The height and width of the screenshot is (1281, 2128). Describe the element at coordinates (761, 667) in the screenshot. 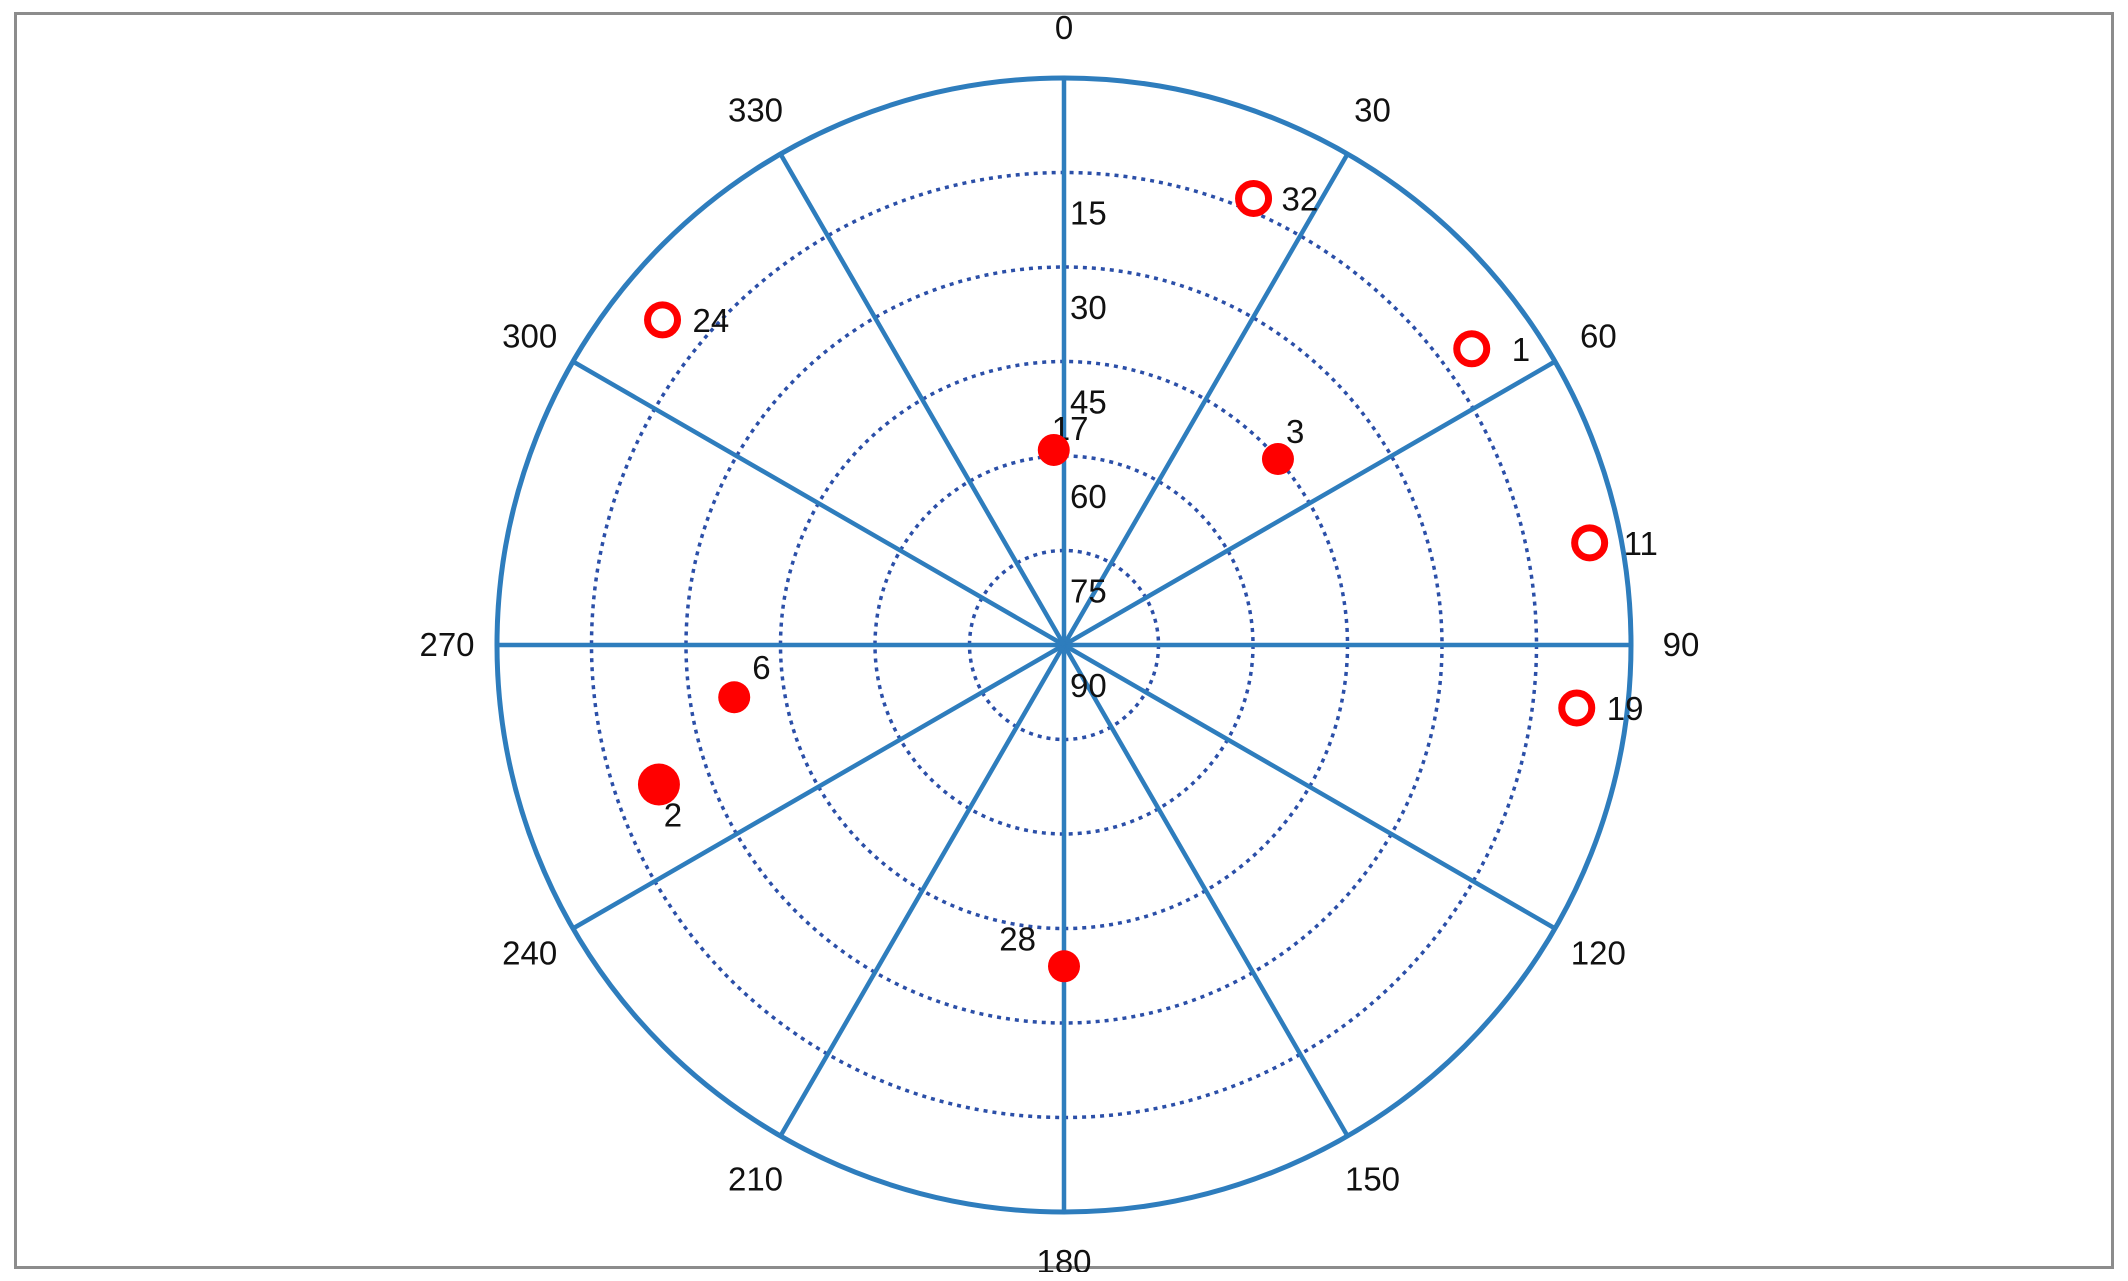

I see `point-label-6: 6` at that location.